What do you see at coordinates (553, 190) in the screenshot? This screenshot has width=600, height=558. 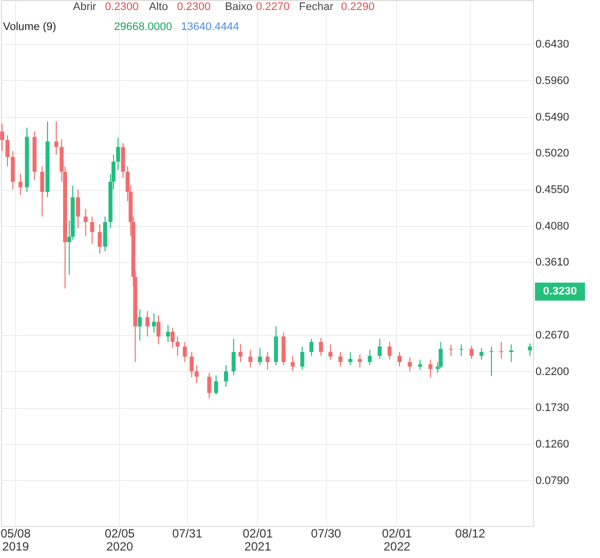 I see `y-tick-label: 0.4550` at bounding box center [553, 190].